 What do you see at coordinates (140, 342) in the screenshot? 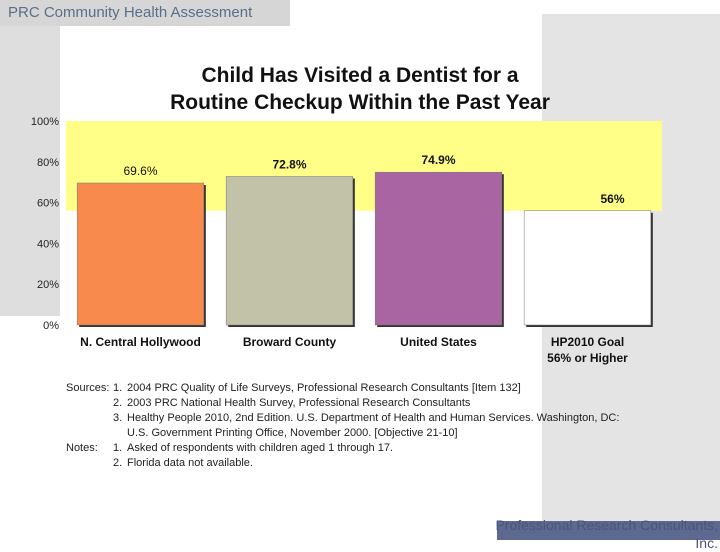
I see `category-label: N. Central Hollywood` at bounding box center [140, 342].